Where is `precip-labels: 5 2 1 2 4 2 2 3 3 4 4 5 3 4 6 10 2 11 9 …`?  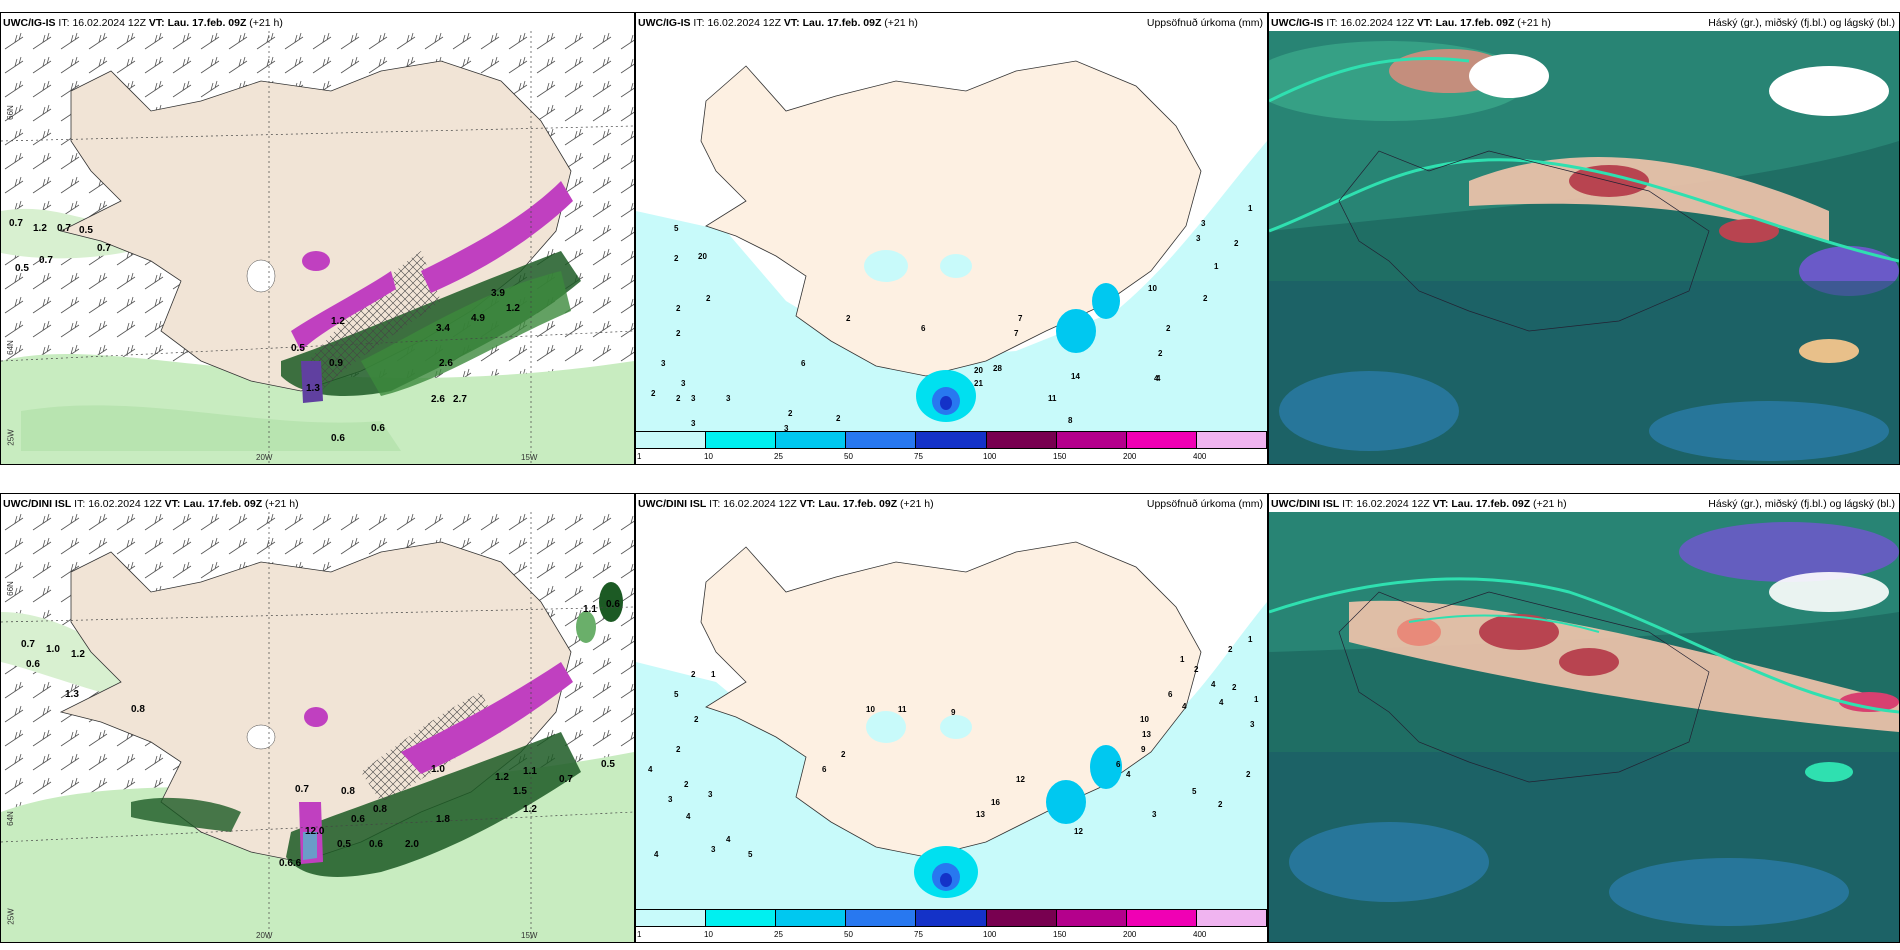 precip-labels: 5 2 1 2 4 2 2 3 3 4 4 5 3 4 6 10 2 11 9 … is located at coordinates (953, 747).